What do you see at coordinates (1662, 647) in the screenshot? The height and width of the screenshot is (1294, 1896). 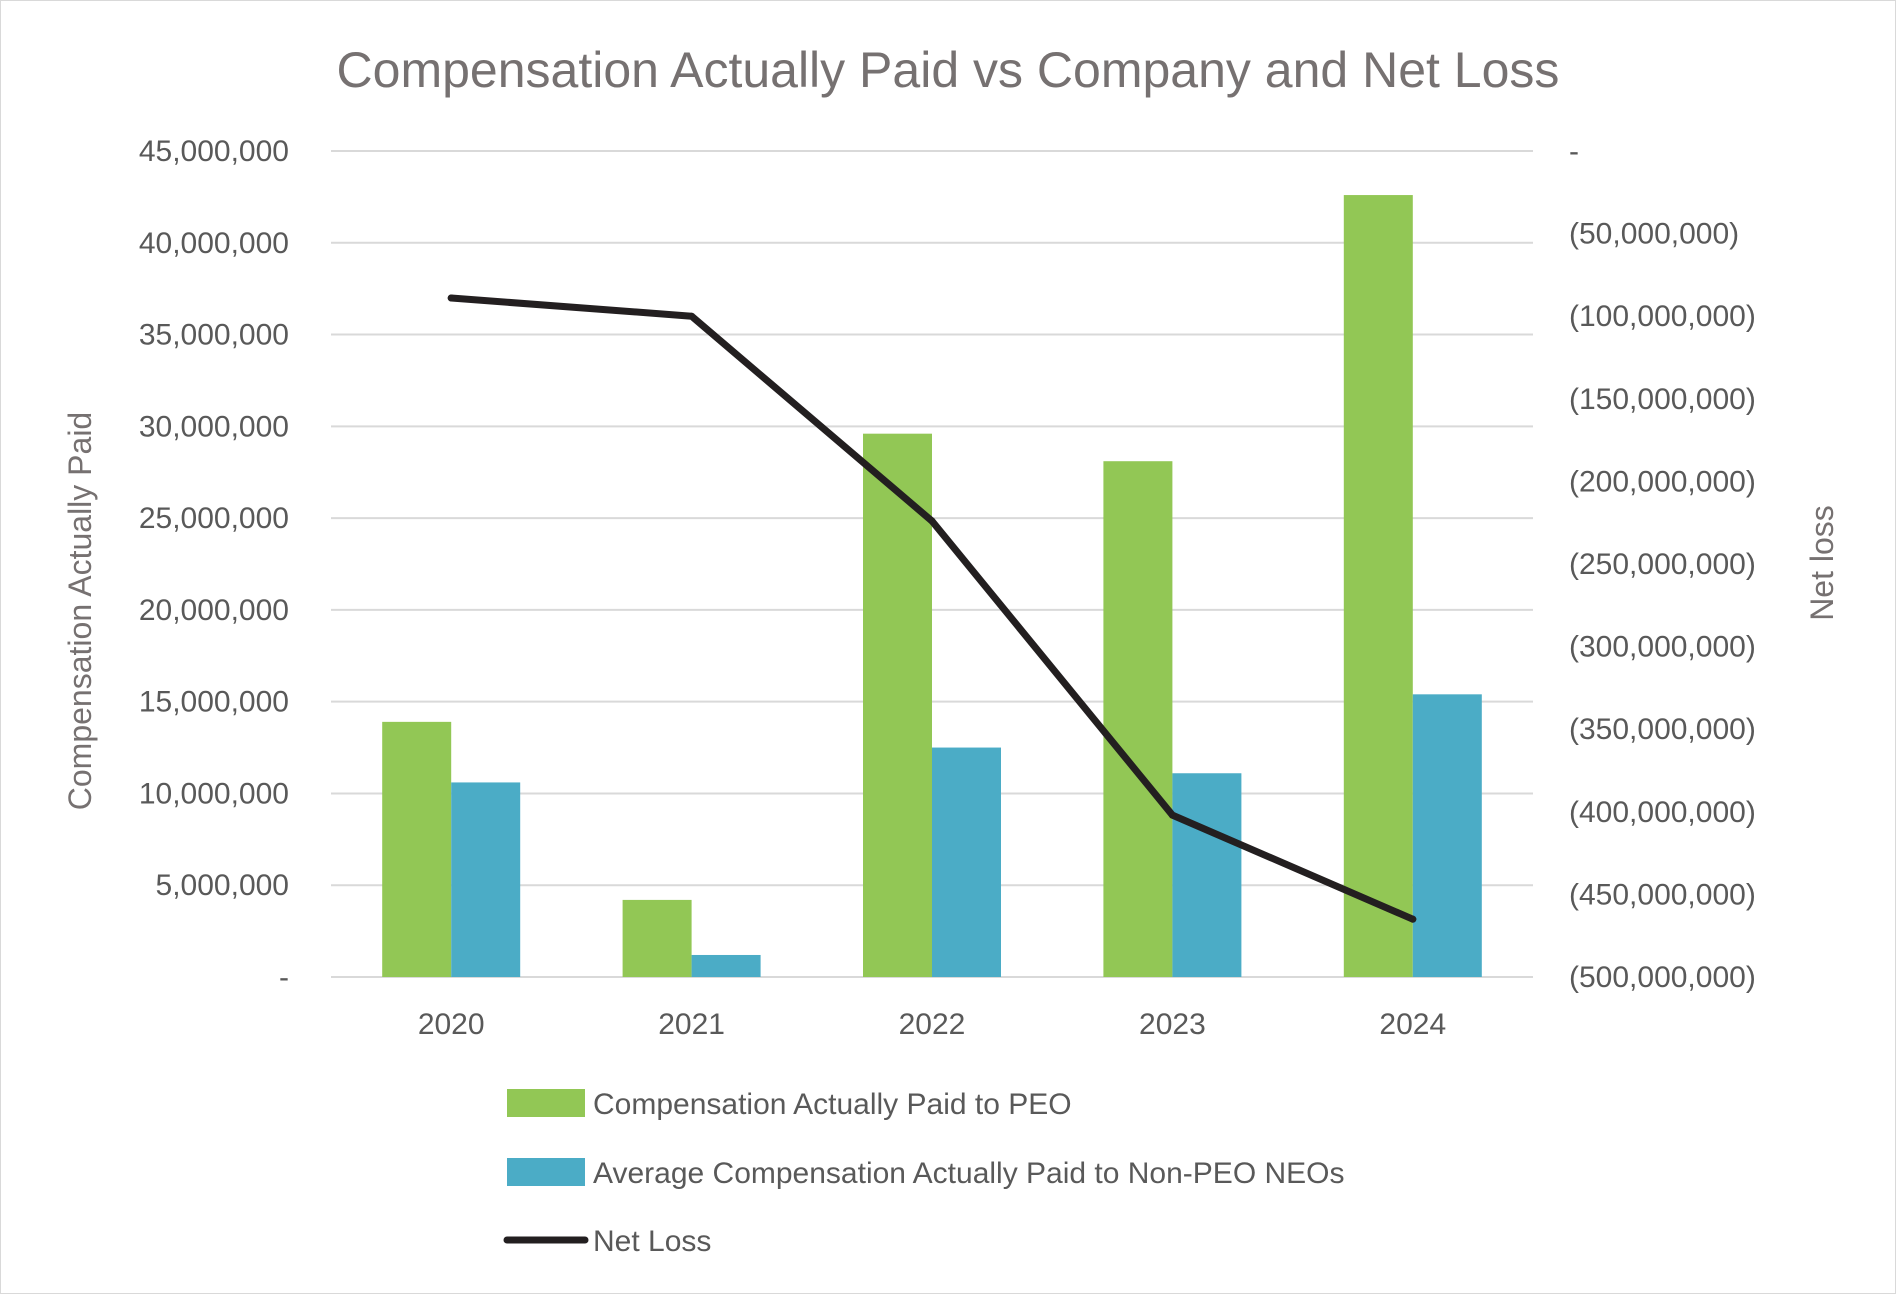 I see `right-tick-label: (300,000,000)` at bounding box center [1662, 647].